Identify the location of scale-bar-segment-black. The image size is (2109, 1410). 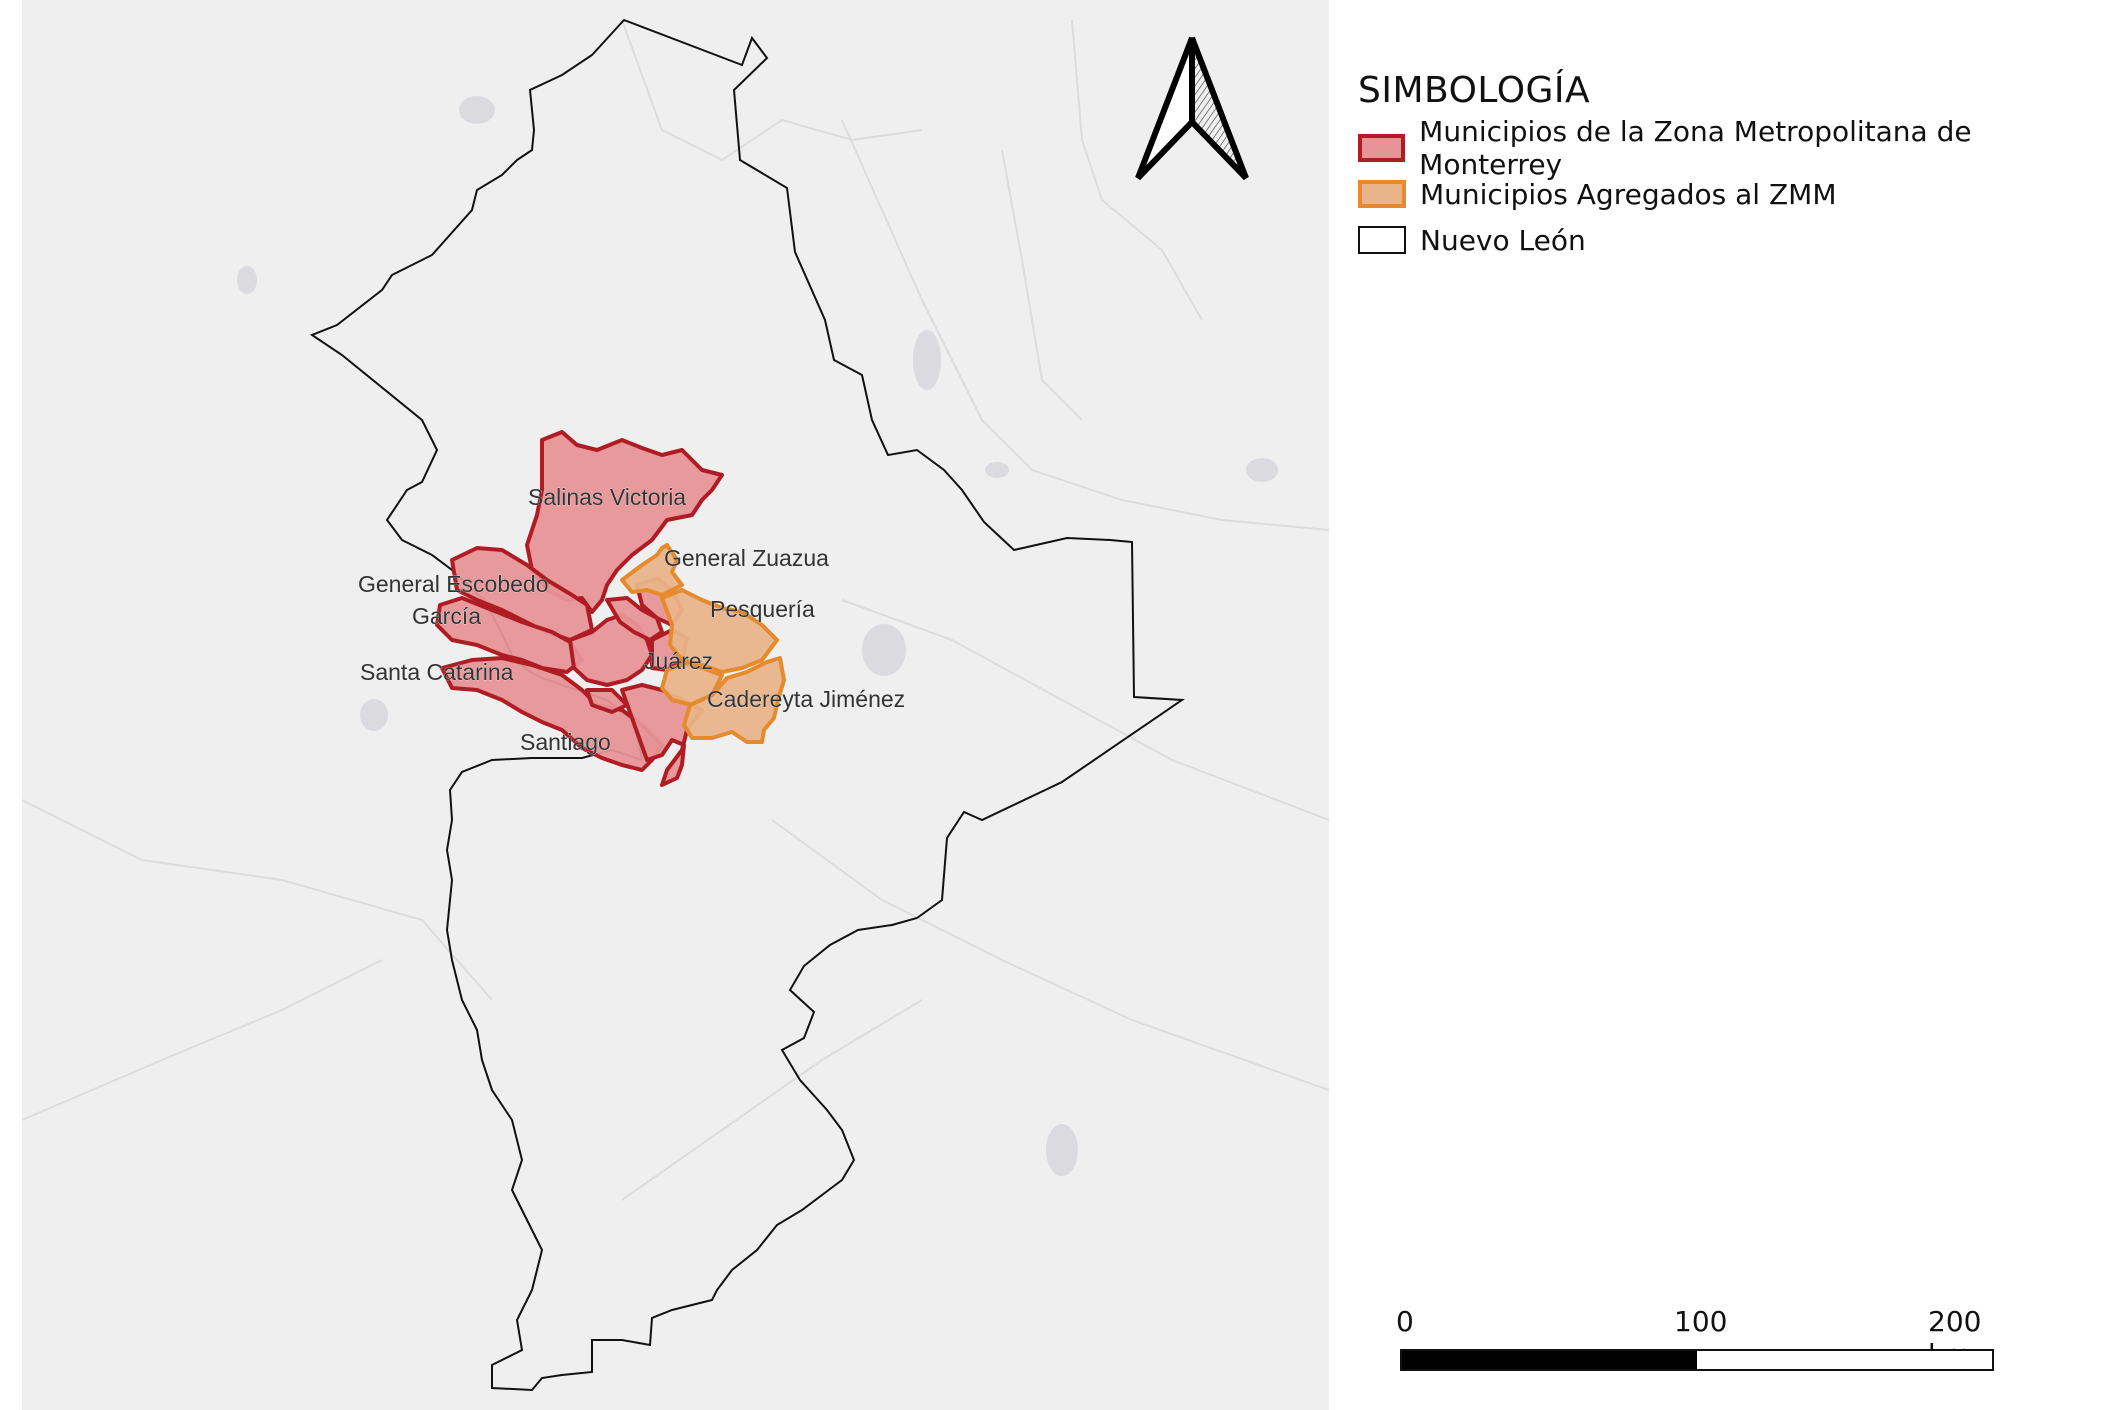
(1549, 1360).